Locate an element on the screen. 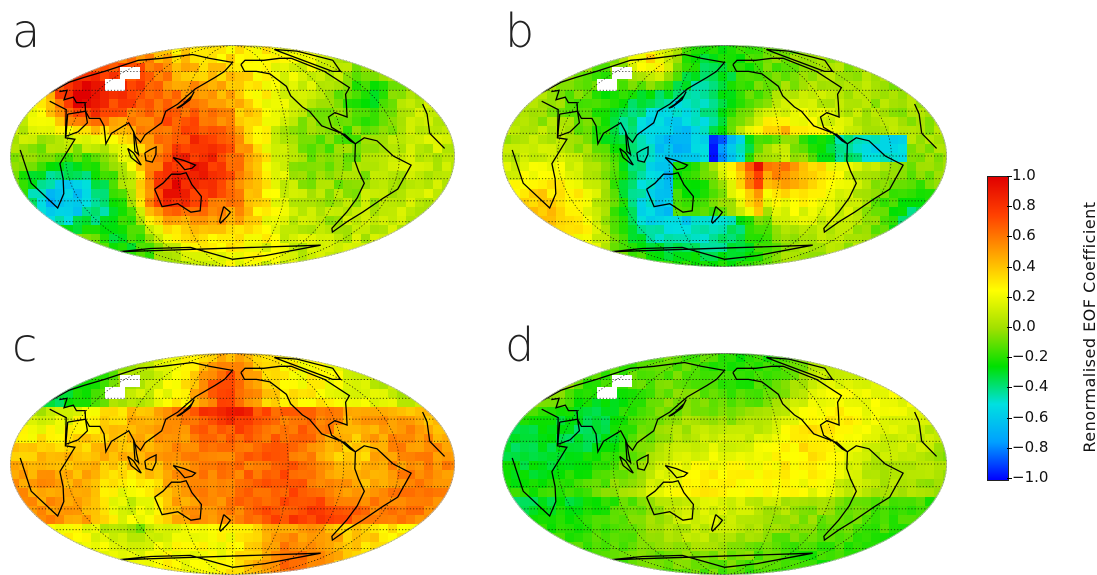 This screenshot has width=1097, height=575. colorbar-tick-label: 0.2 is located at coordinates (1024, 296).